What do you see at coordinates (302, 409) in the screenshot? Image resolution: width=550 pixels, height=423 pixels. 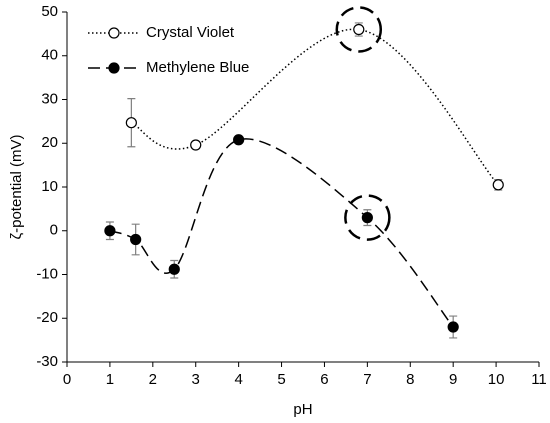 I see `x-axis-label: pH` at bounding box center [302, 409].